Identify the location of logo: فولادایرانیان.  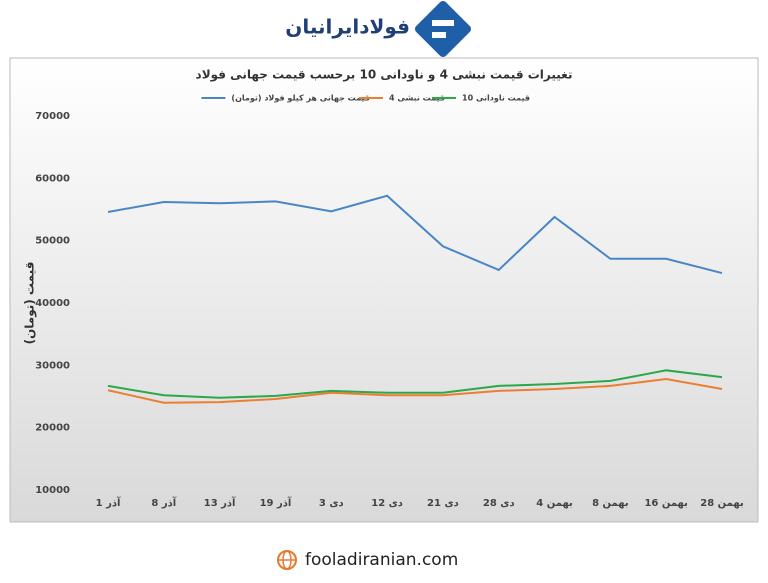
(378, 29).